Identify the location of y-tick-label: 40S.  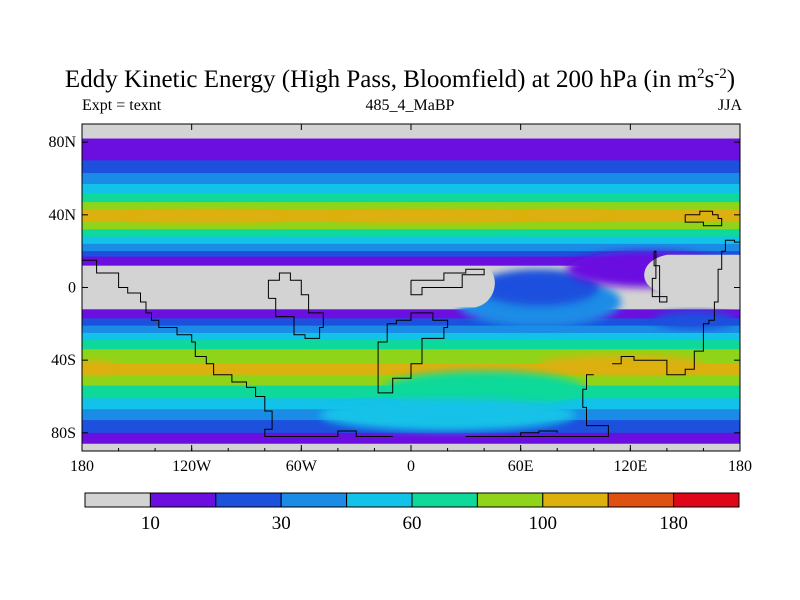
(63, 360).